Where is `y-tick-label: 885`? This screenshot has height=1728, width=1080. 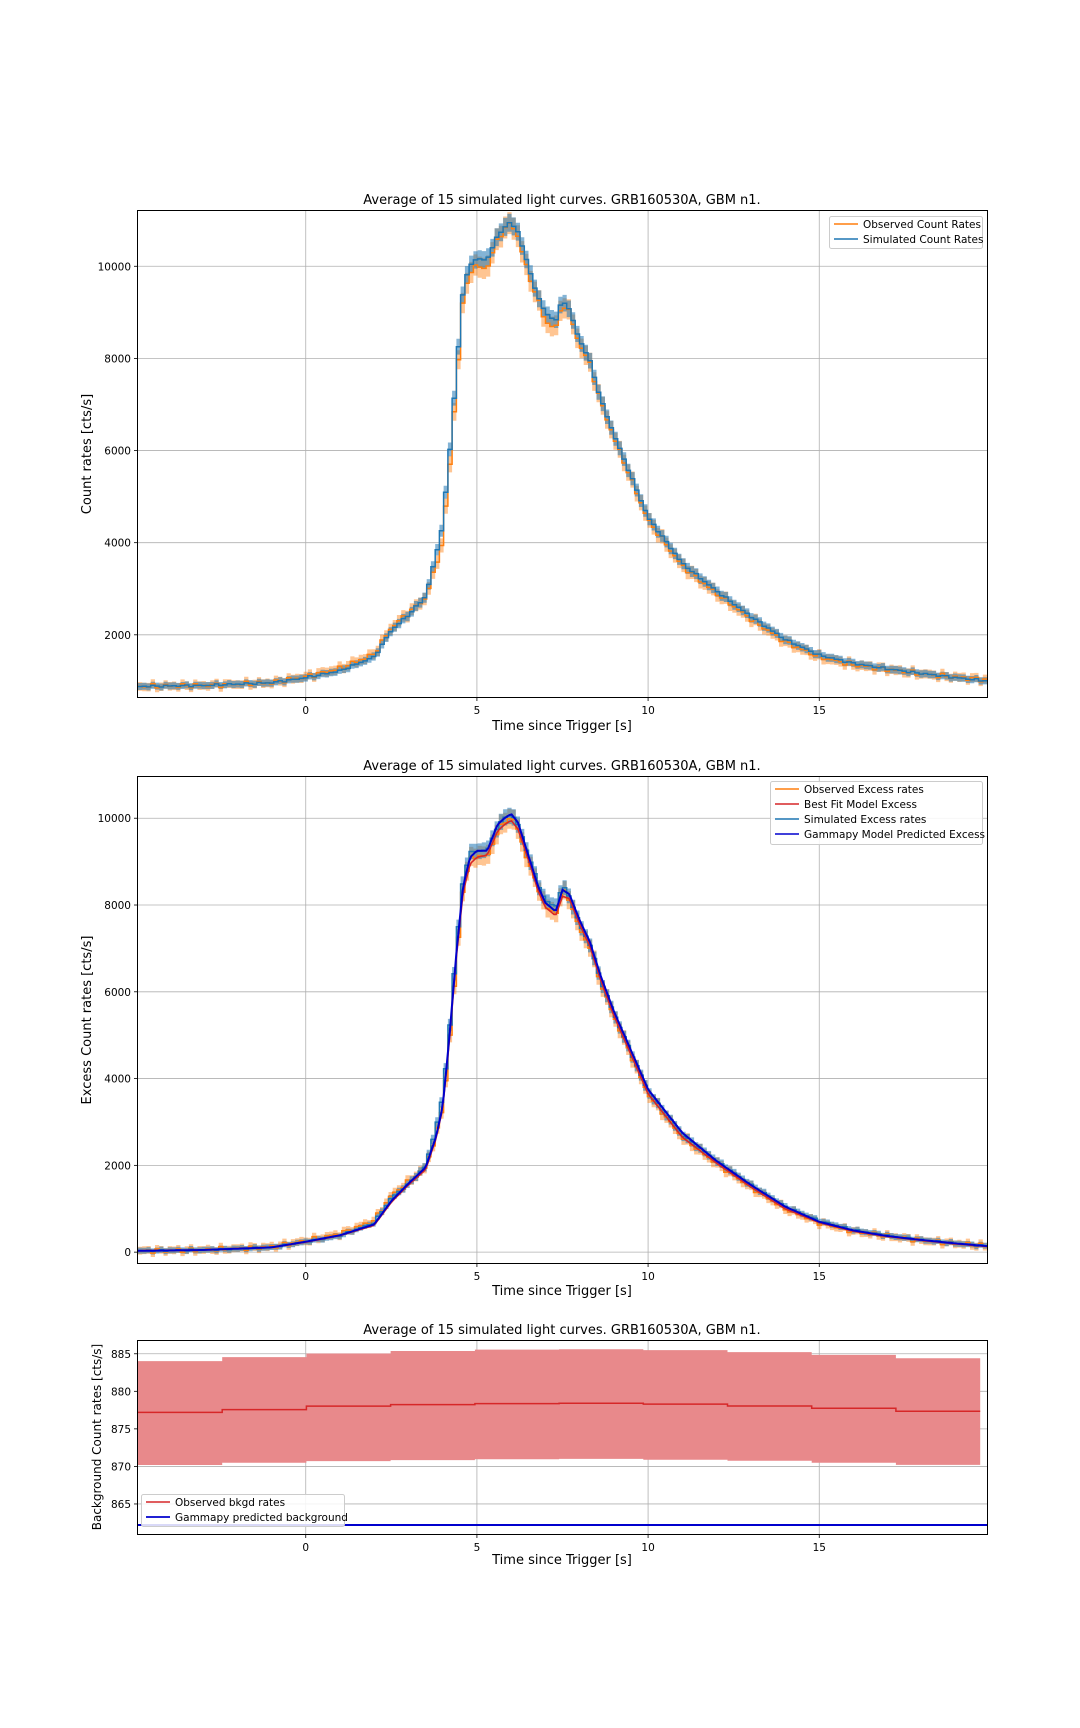 y-tick-label: 885 is located at coordinates (121, 1355).